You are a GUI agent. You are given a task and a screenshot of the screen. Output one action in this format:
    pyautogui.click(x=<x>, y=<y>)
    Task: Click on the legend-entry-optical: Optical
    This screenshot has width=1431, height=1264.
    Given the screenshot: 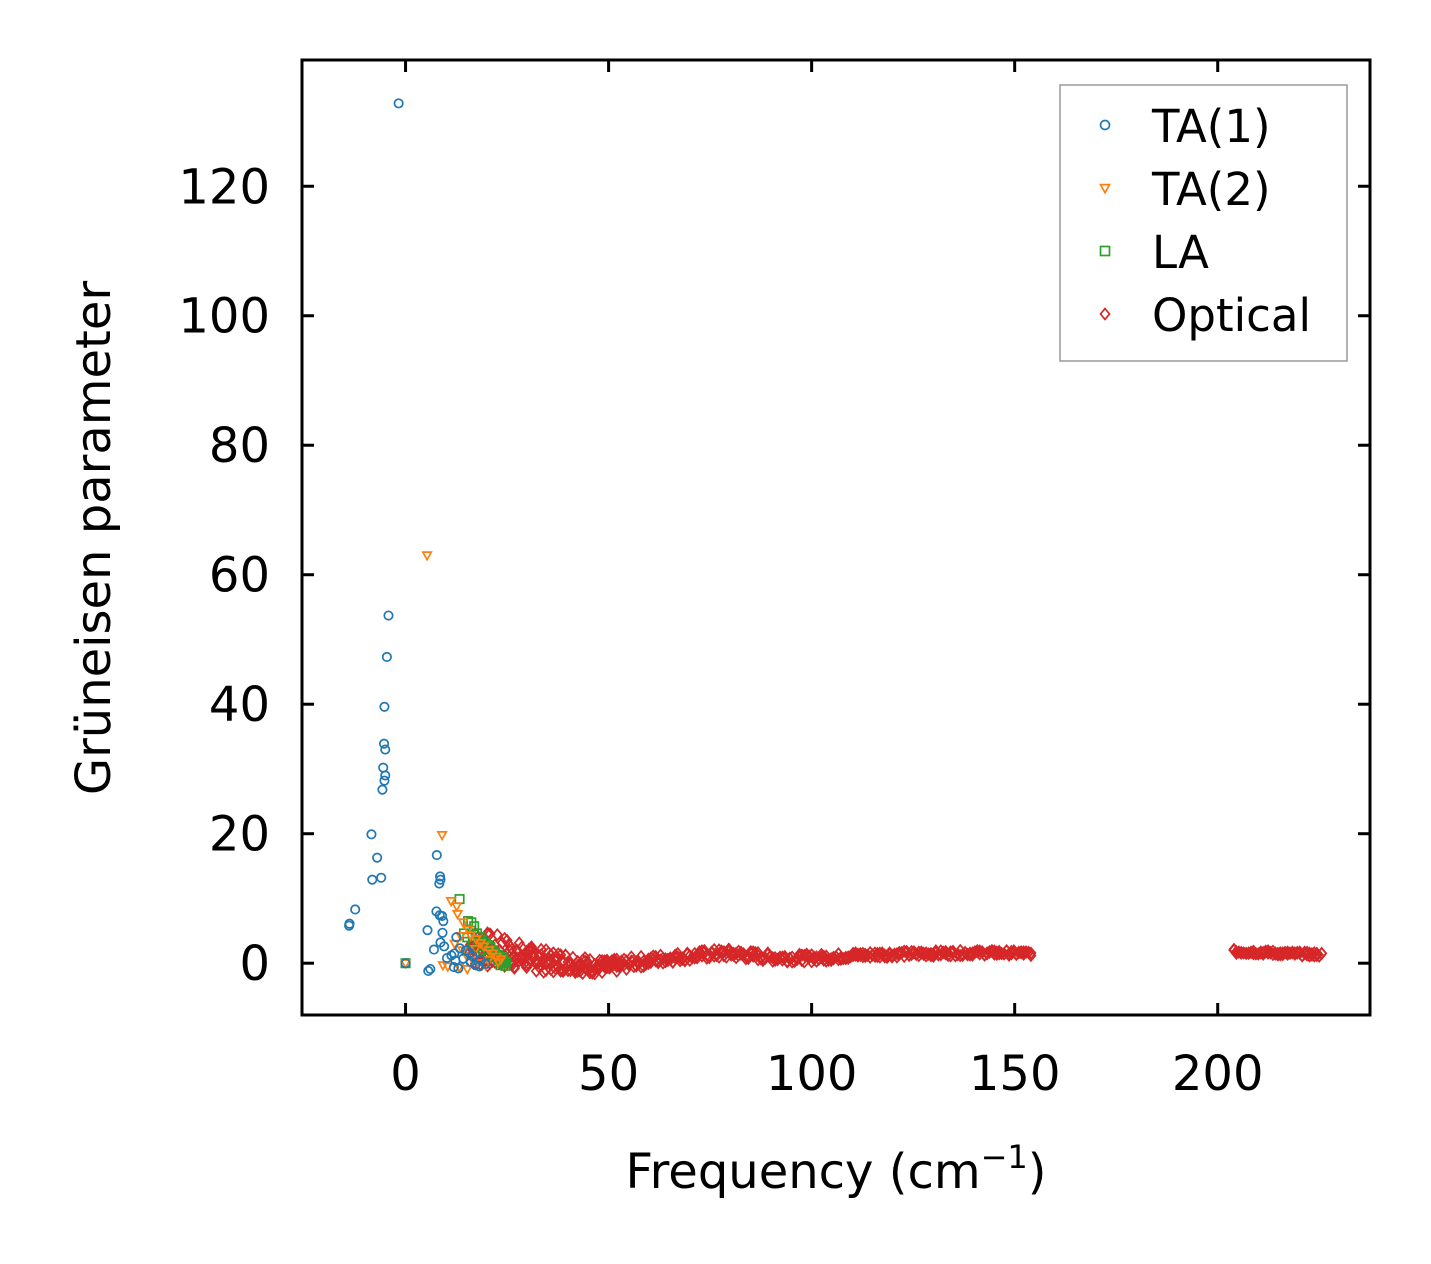 What is the action you would take?
    pyautogui.click(x=1205, y=315)
    